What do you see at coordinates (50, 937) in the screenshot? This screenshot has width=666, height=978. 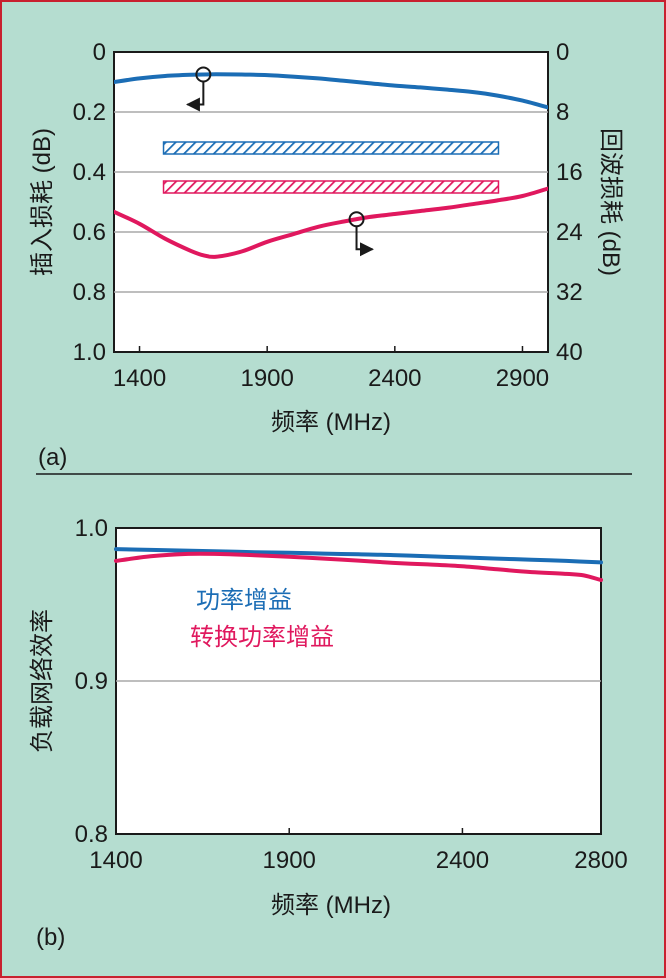 I see `chart-b-panel-label: (b)` at bounding box center [50, 937].